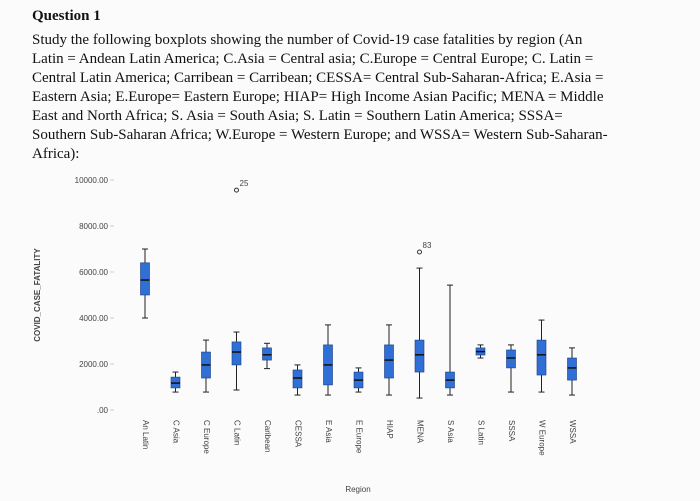 The height and width of the screenshot is (501, 700). I want to click on x-tick-label: CESSA, so click(297, 434).